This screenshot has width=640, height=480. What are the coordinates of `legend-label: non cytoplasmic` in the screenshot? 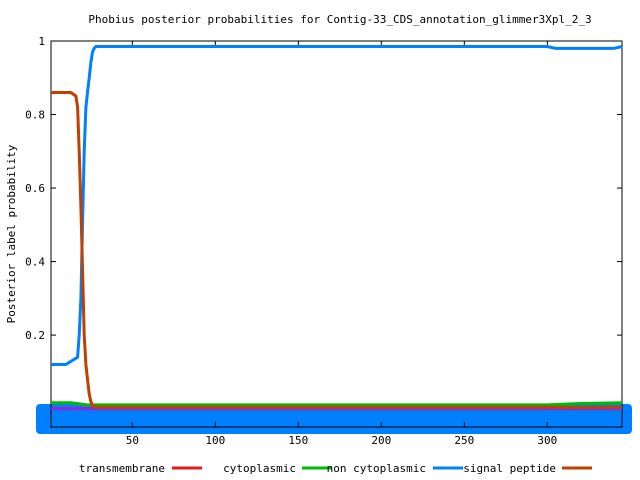 It's located at (376, 468).